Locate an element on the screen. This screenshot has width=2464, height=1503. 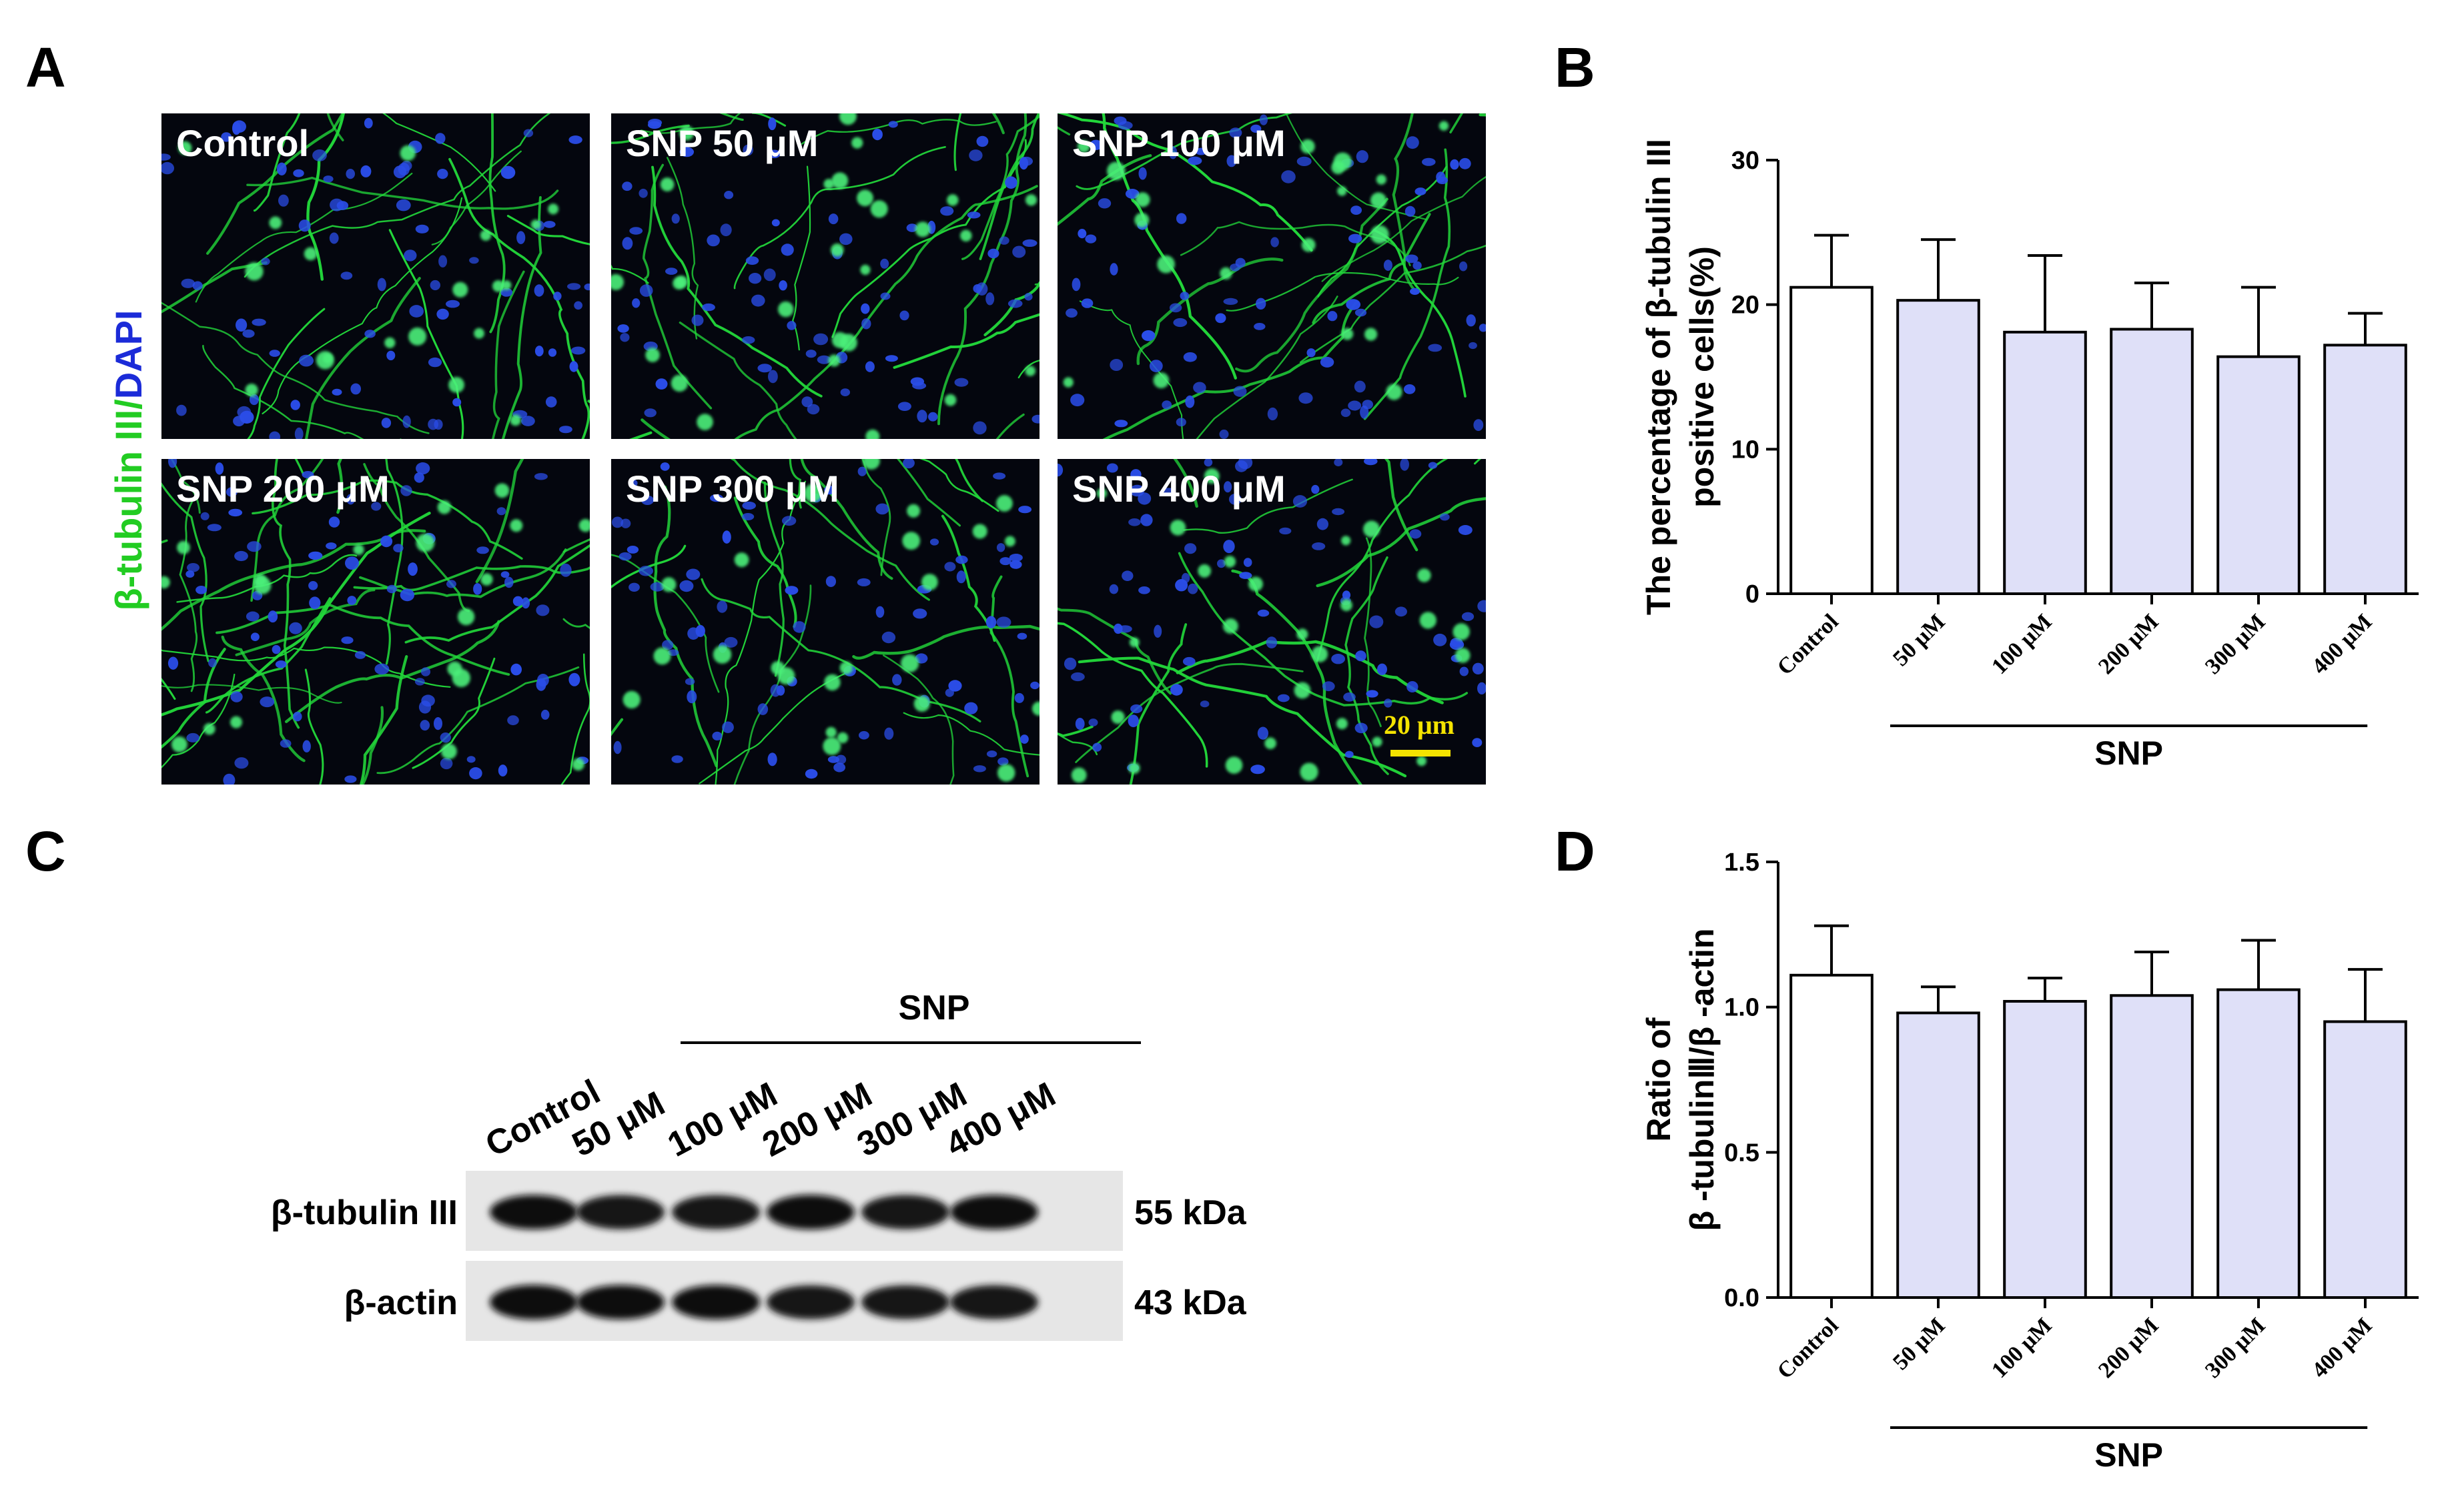
y-tick-label: 0.5 is located at coordinates (1741, 1153).